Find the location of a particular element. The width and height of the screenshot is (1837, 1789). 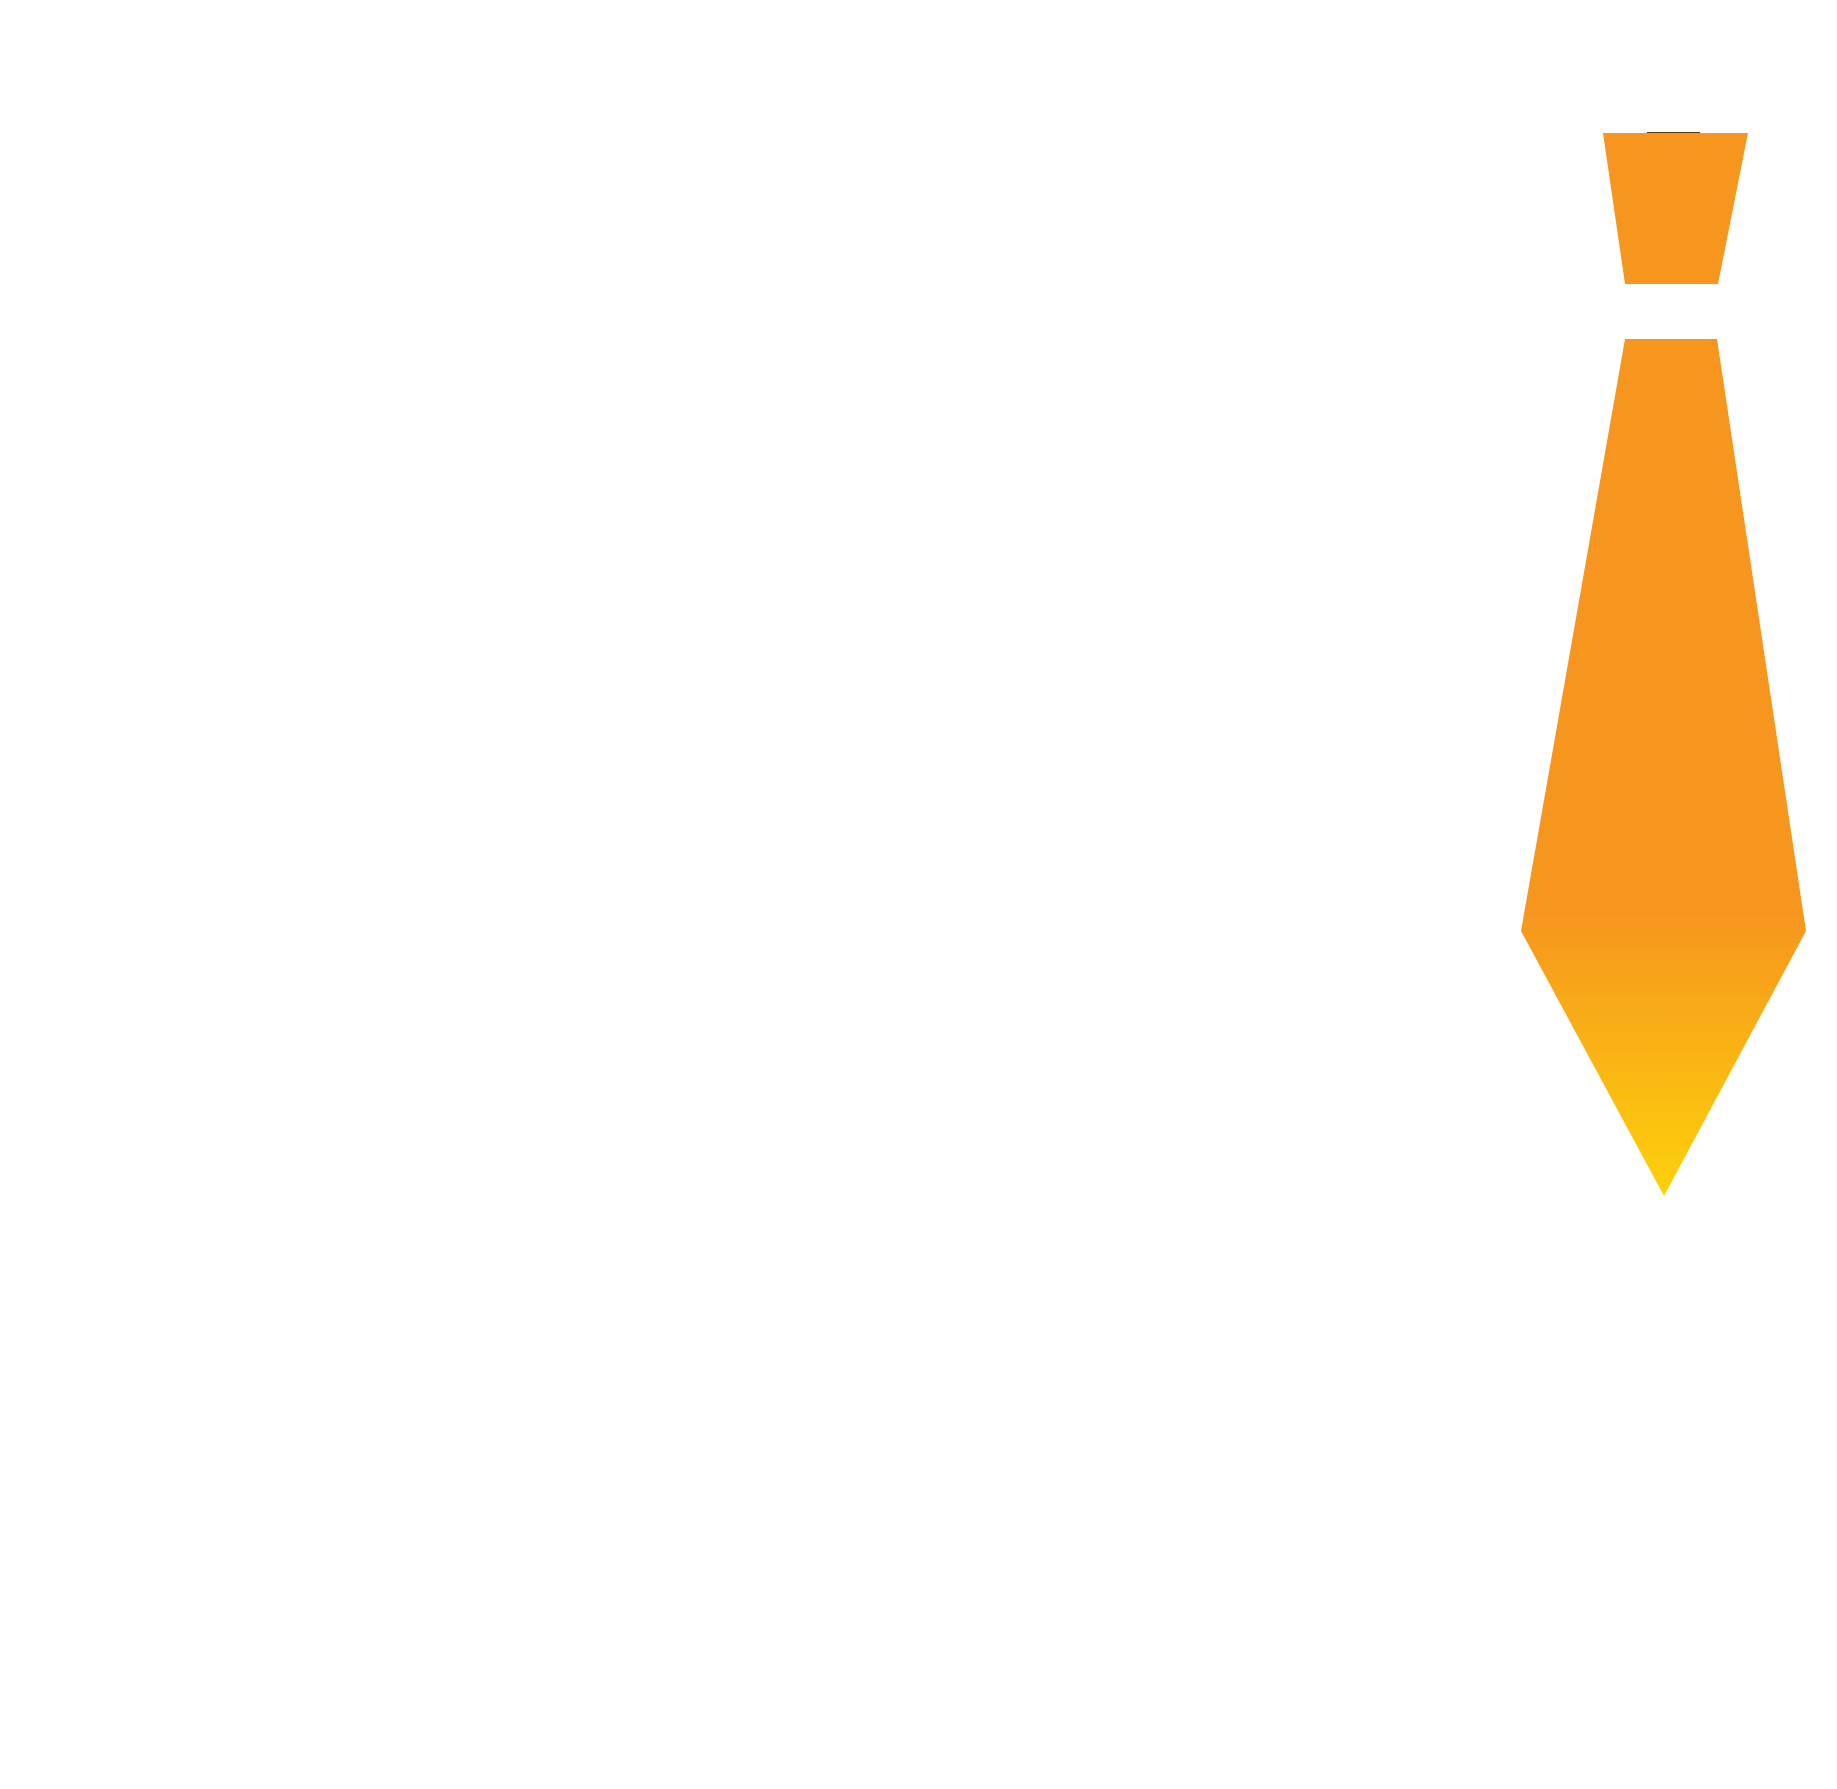

tie-blade is located at coordinates (1663, 767).